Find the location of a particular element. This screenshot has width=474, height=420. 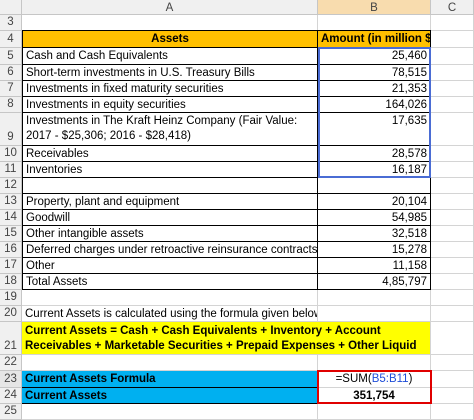

cell: Current Assets is located at coordinates (170, 396).